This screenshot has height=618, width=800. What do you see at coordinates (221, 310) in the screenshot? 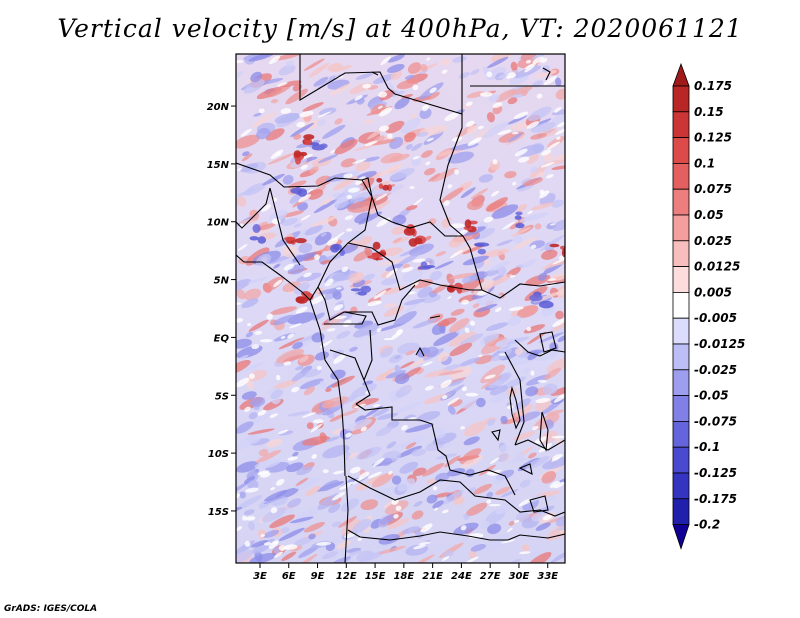
I see `latitude-axis: 20N 15N 10N 5N EQ 5S 10S 15S` at bounding box center [221, 310].